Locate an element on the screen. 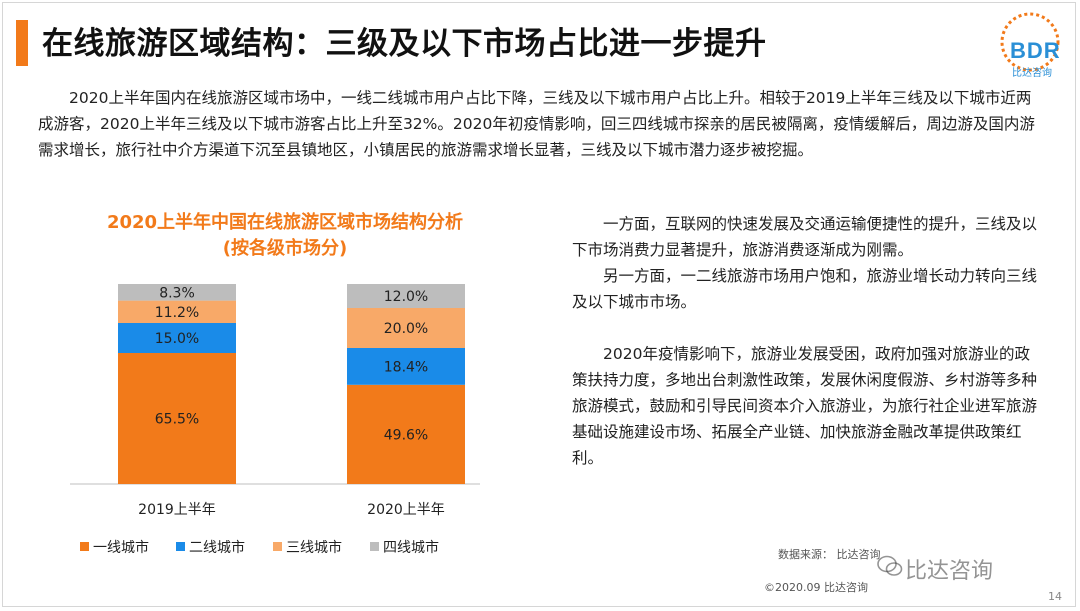  bar-data-label: 18.4% is located at coordinates (406, 367).